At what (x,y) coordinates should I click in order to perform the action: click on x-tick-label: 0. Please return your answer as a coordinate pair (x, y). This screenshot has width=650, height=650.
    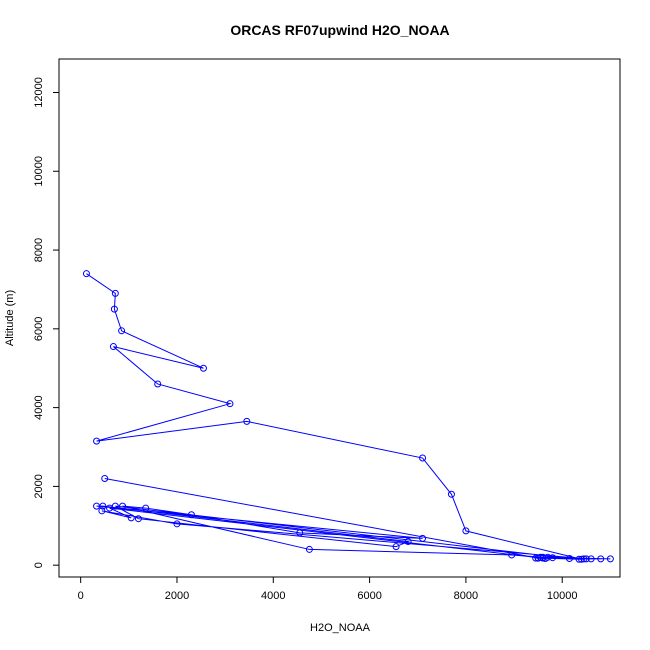
    Looking at the image, I should click on (81, 596).